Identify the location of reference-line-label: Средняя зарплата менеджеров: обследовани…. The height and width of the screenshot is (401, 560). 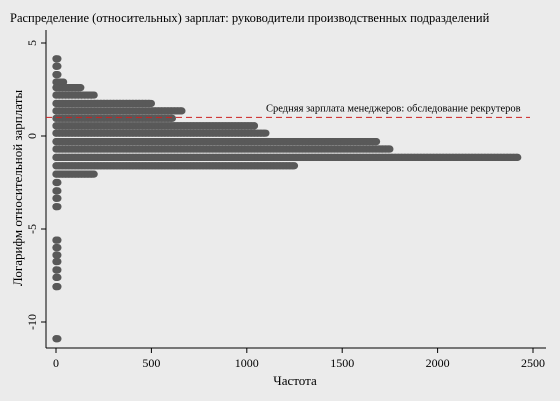
(393, 108).